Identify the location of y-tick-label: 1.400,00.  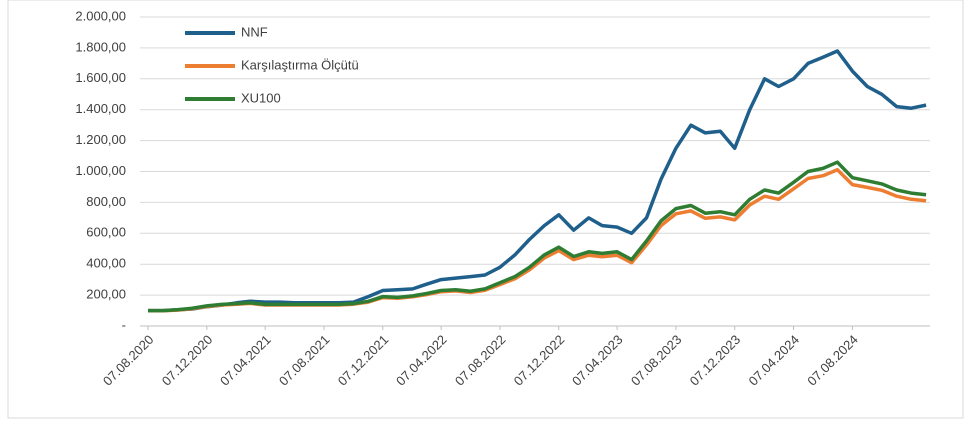
(100, 108).